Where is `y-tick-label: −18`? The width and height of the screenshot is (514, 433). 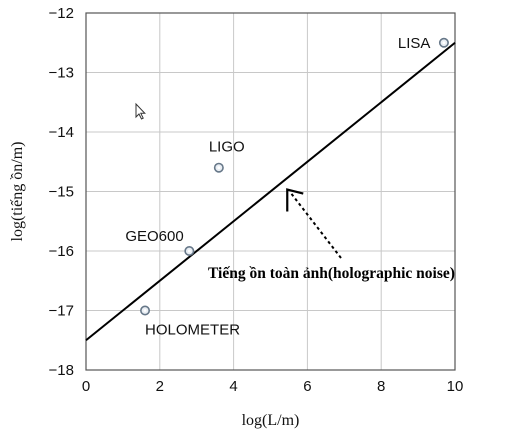 y-tick-label: −18 is located at coordinates (61, 370).